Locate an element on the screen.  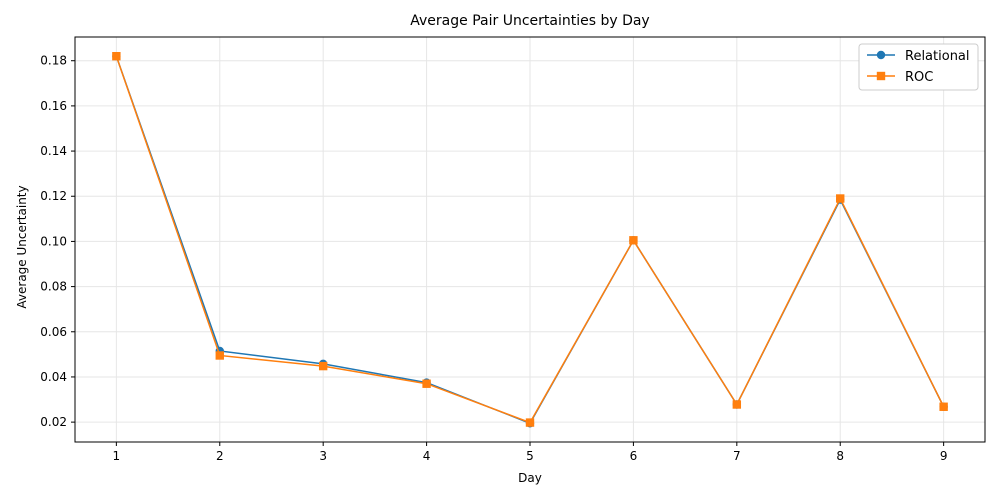
y-tick-label: 0.10 is located at coordinates (53, 241).